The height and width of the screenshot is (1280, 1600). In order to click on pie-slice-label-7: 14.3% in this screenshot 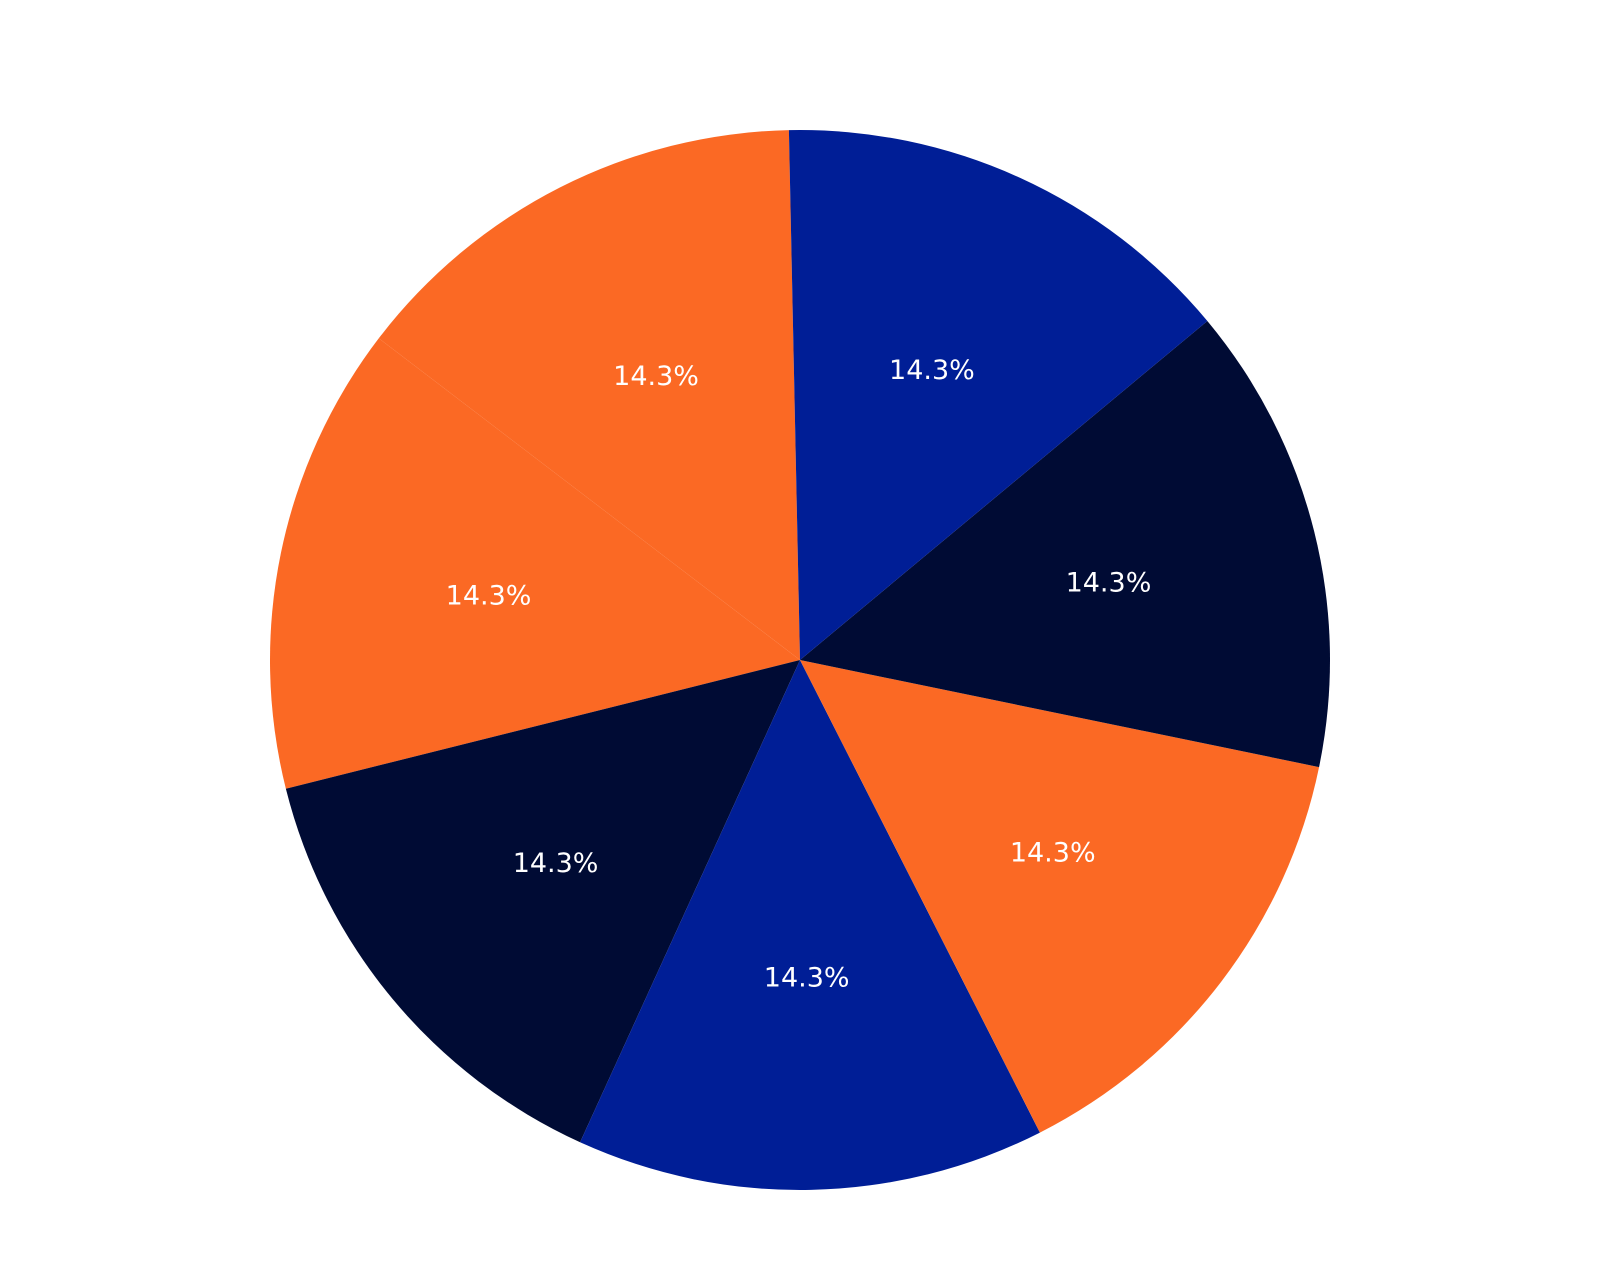, I will do `click(932, 370)`.